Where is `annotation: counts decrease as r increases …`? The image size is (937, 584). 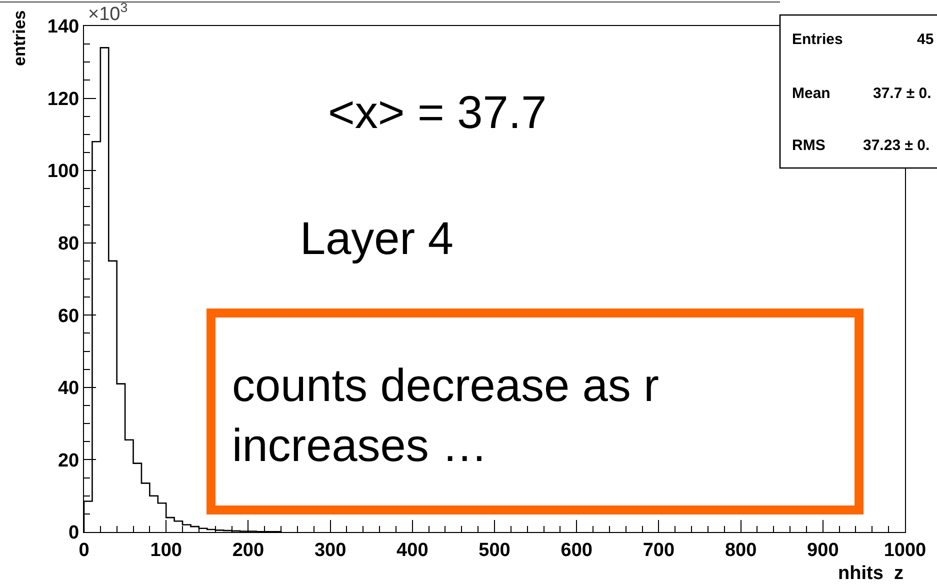
annotation: counts decrease as r increases … is located at coordinates (446, 415).